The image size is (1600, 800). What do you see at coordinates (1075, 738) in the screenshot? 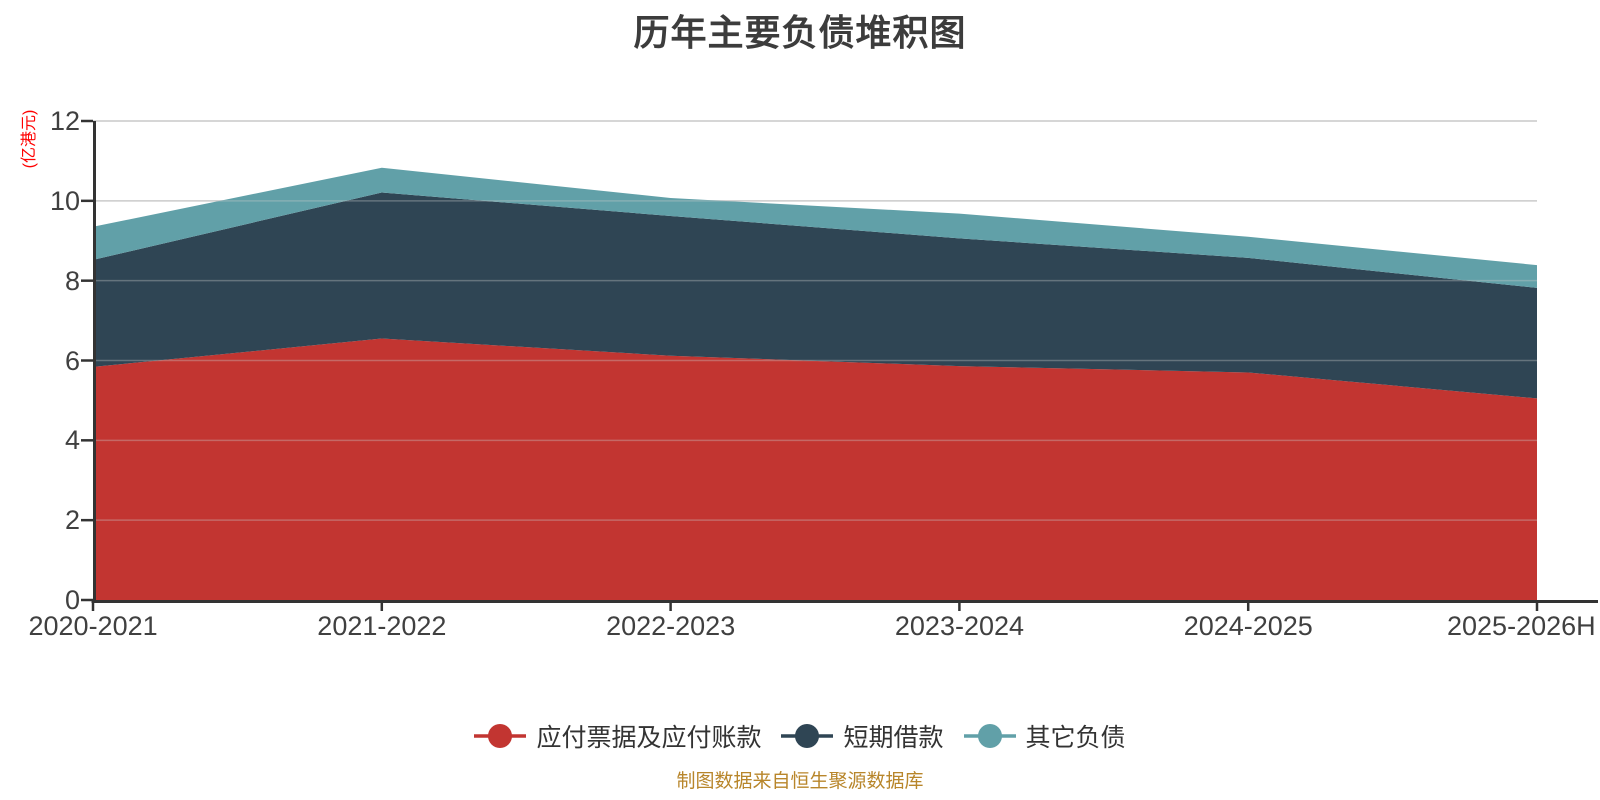
I see `legend-label: 其它负债` at bounding box center [1075, 738].